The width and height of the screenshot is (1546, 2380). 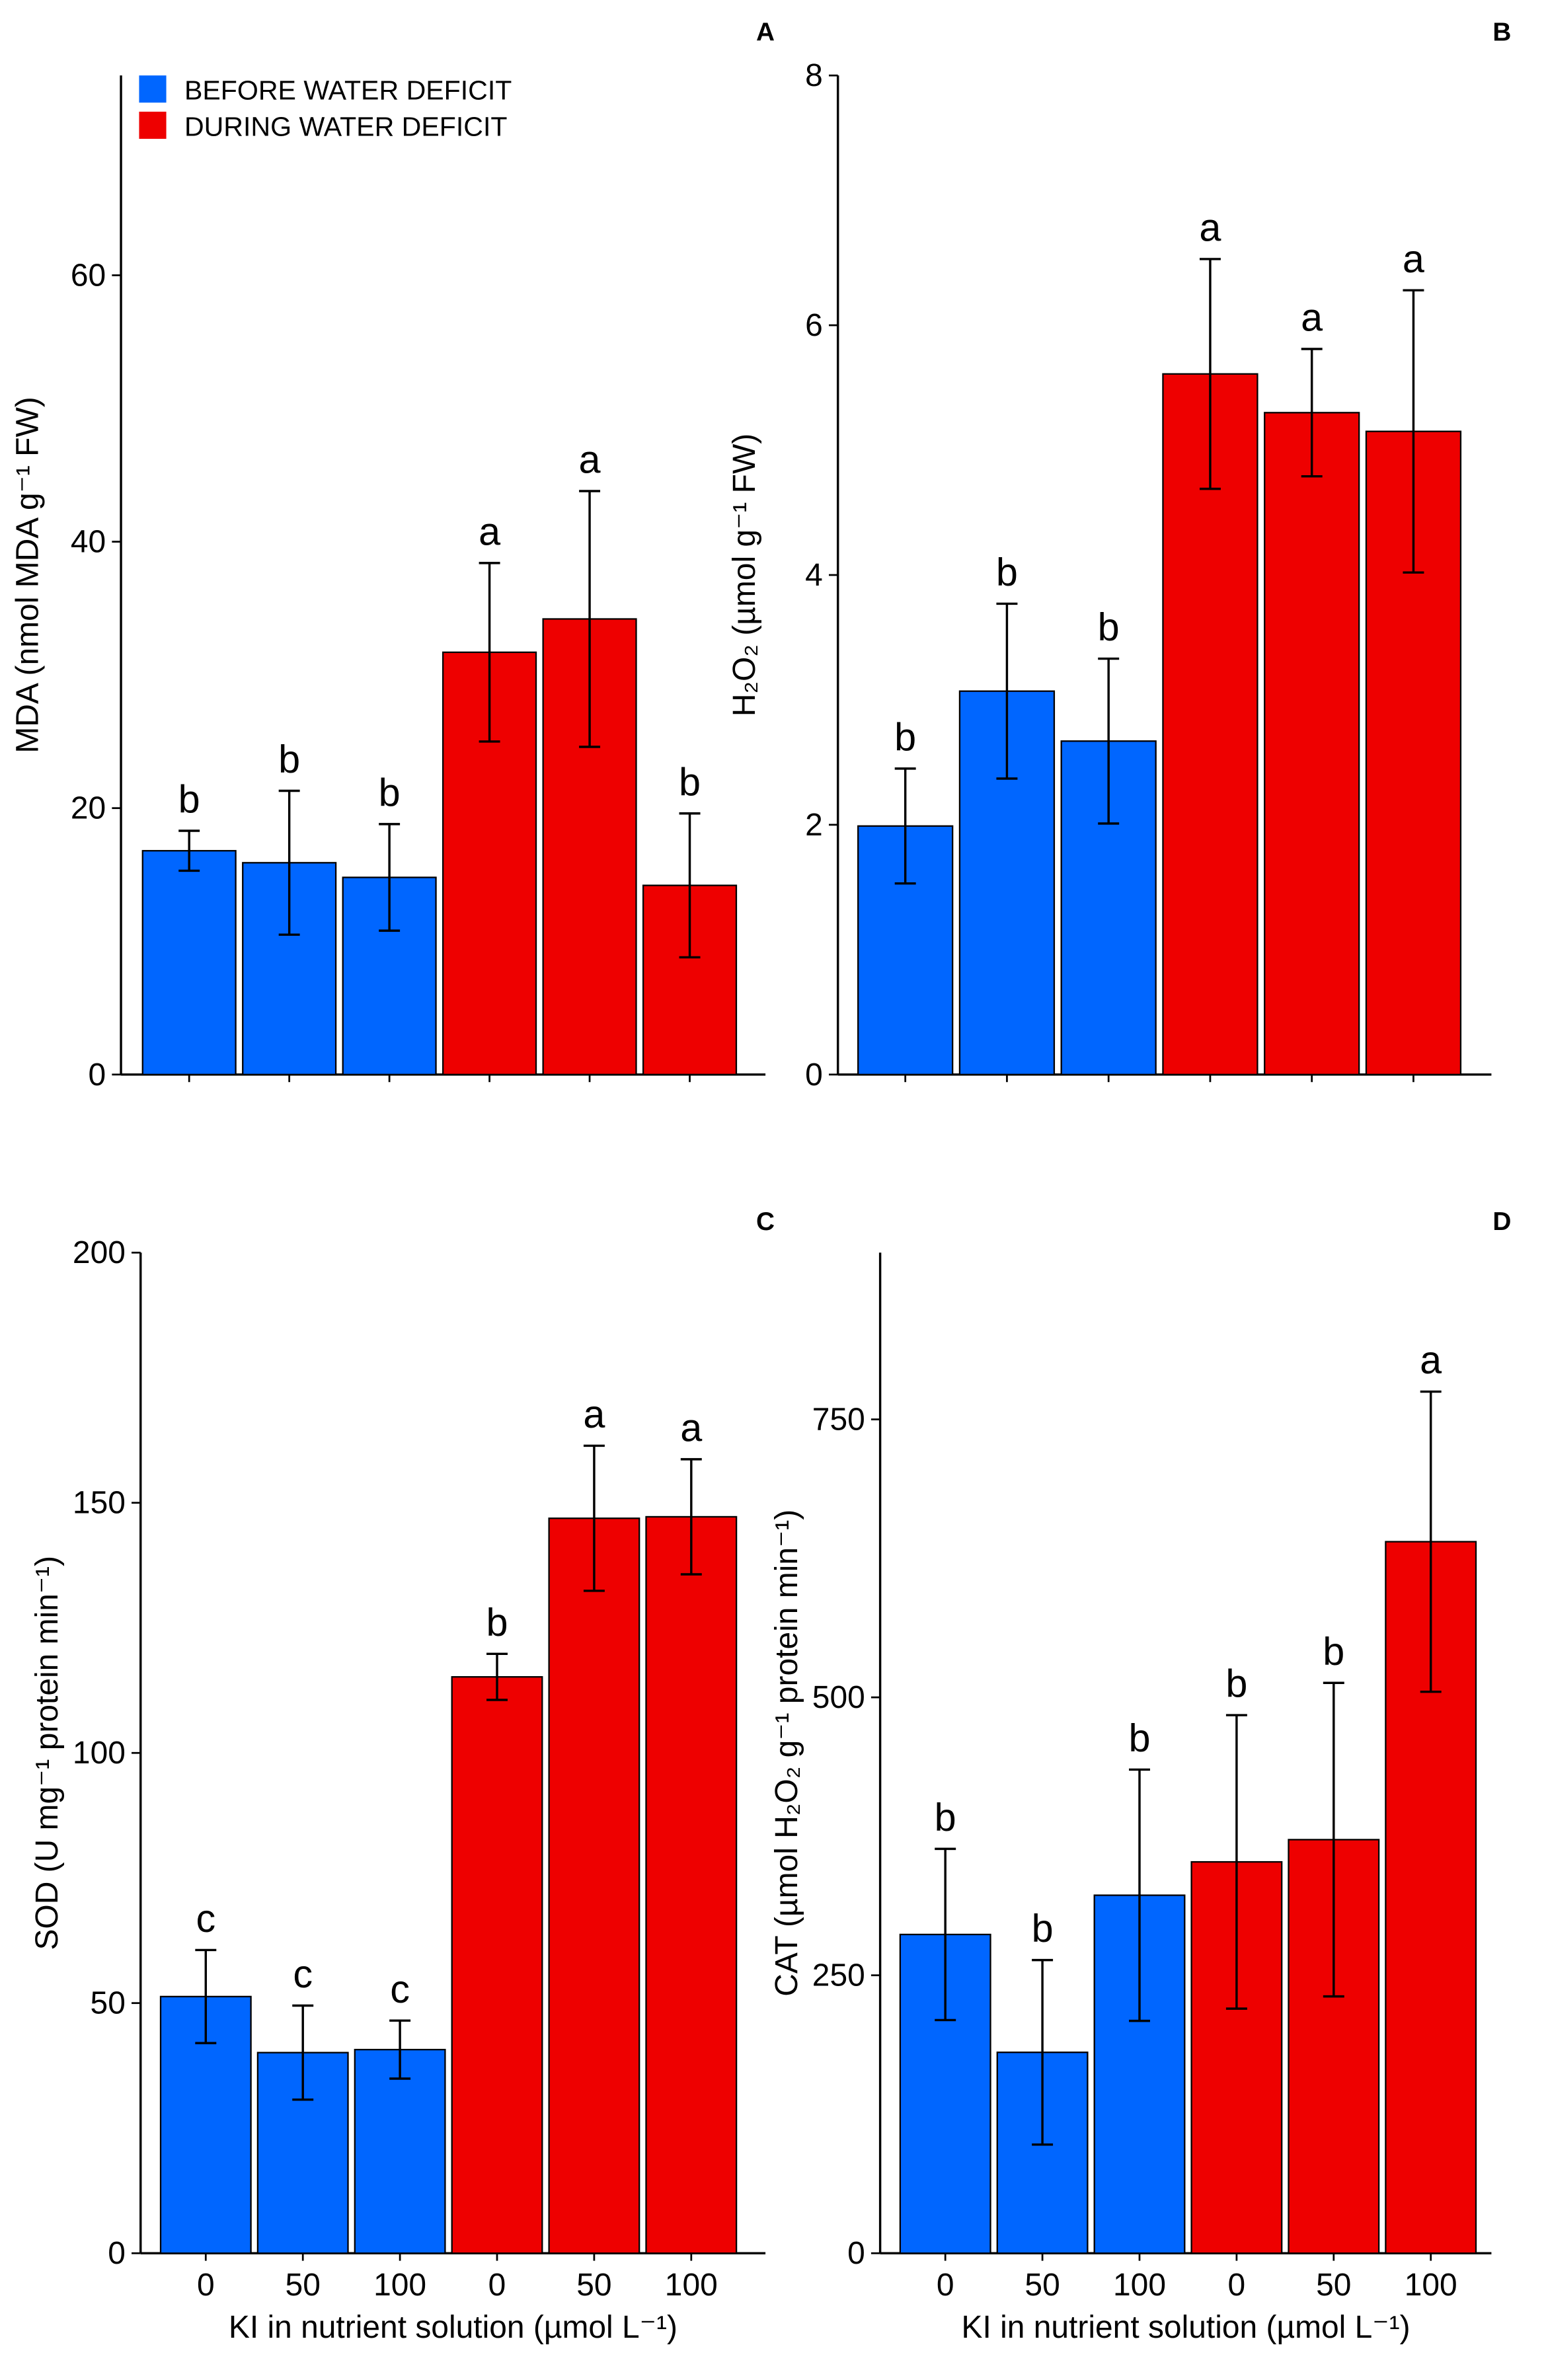 I want to click on y-tick-label: 60, so click(x=88, y=275).